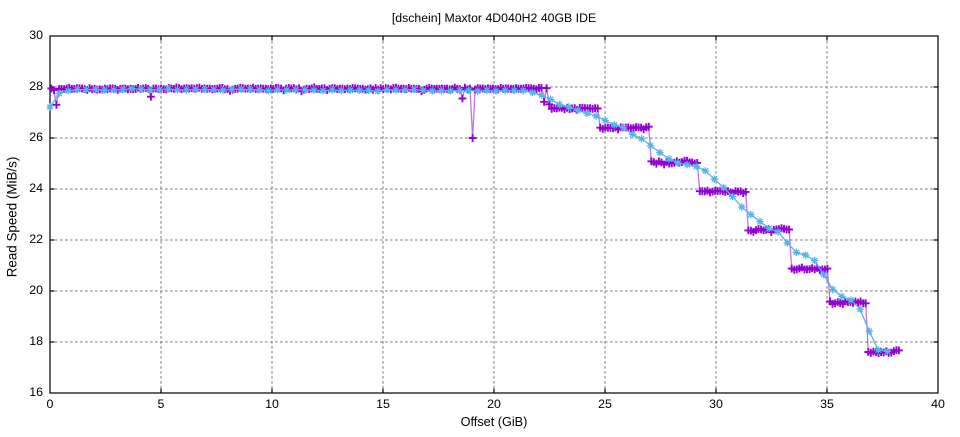 Image resolution: width=960 pixels, height=437 pixels. Describe the element at coordinates (494, 18) in the screenshot. I see `svg-text:[dschein] Maxtor 4D040H2 40GB: [dschein] Maxtor 4D040H2 40GB IDE` at that location.